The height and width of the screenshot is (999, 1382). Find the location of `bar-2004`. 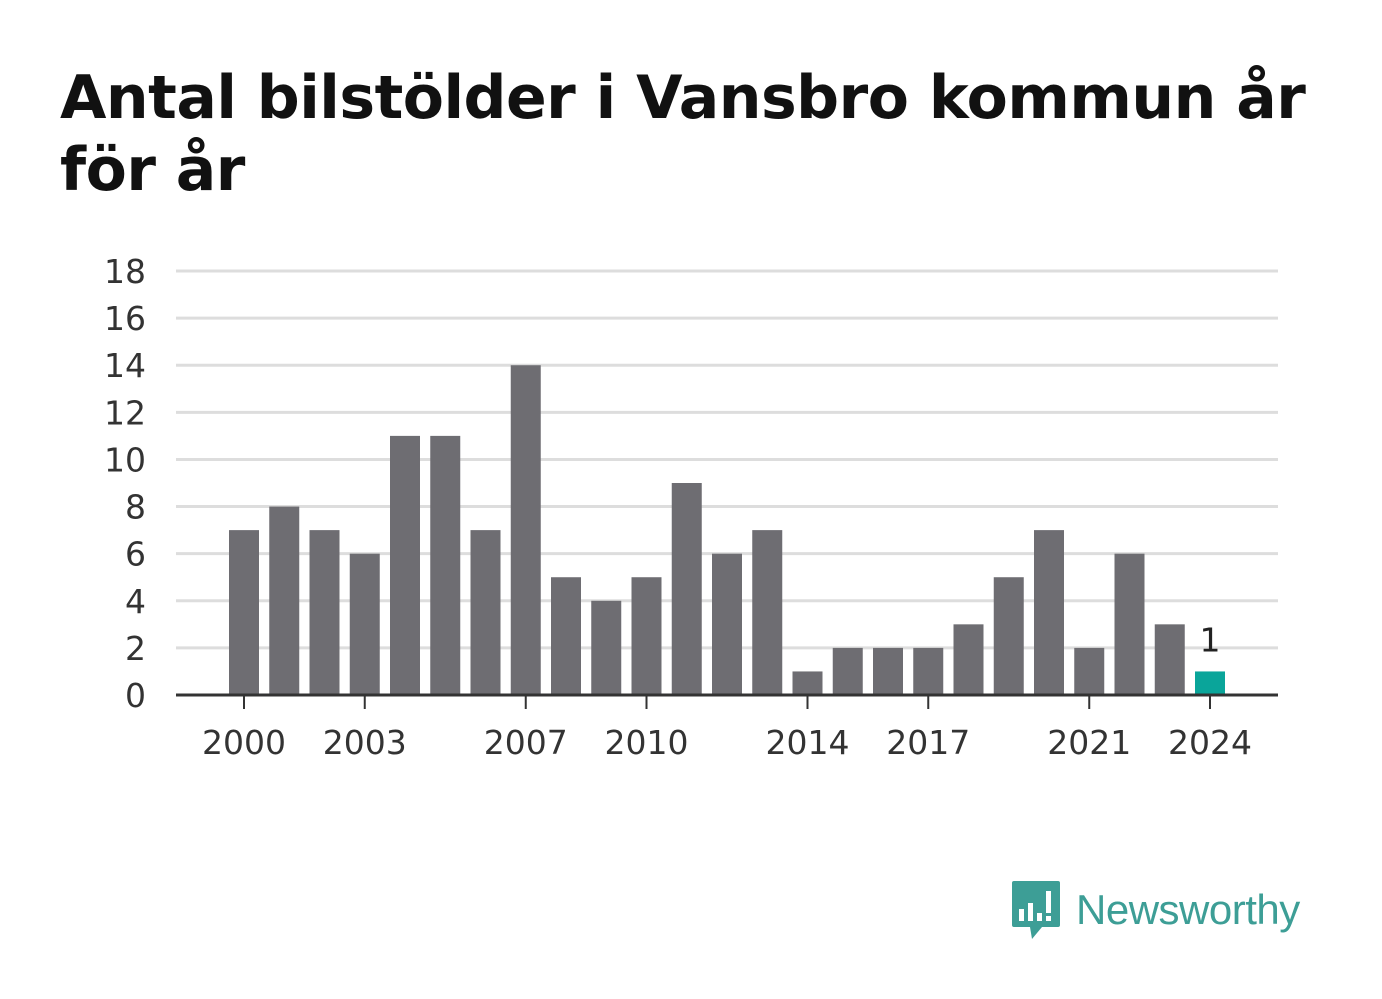

bar-2004 is located at coordinates (405, 565).